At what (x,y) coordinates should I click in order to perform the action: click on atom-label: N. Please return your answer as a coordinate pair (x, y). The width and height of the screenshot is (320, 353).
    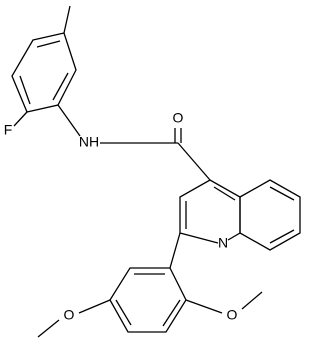
    Looking at the image, I should click on (223, 243).